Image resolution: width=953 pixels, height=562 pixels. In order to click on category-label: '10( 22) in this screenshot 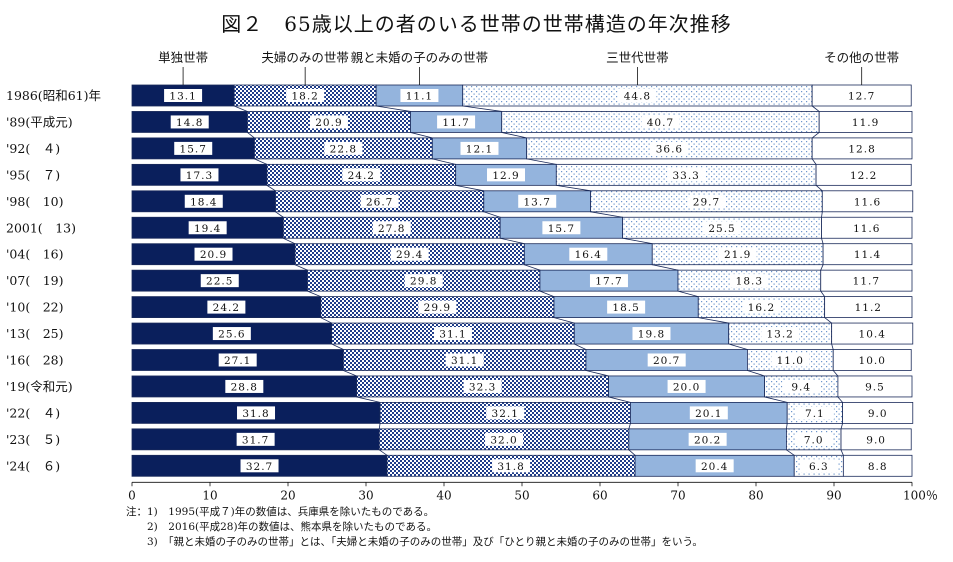, I will do `click(35, 307)`.